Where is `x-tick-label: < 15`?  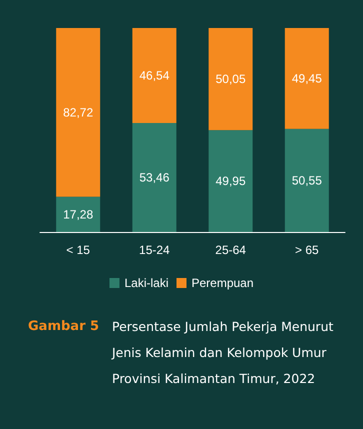 x-tick-label: < 15 is located at coordinates (78, 250).